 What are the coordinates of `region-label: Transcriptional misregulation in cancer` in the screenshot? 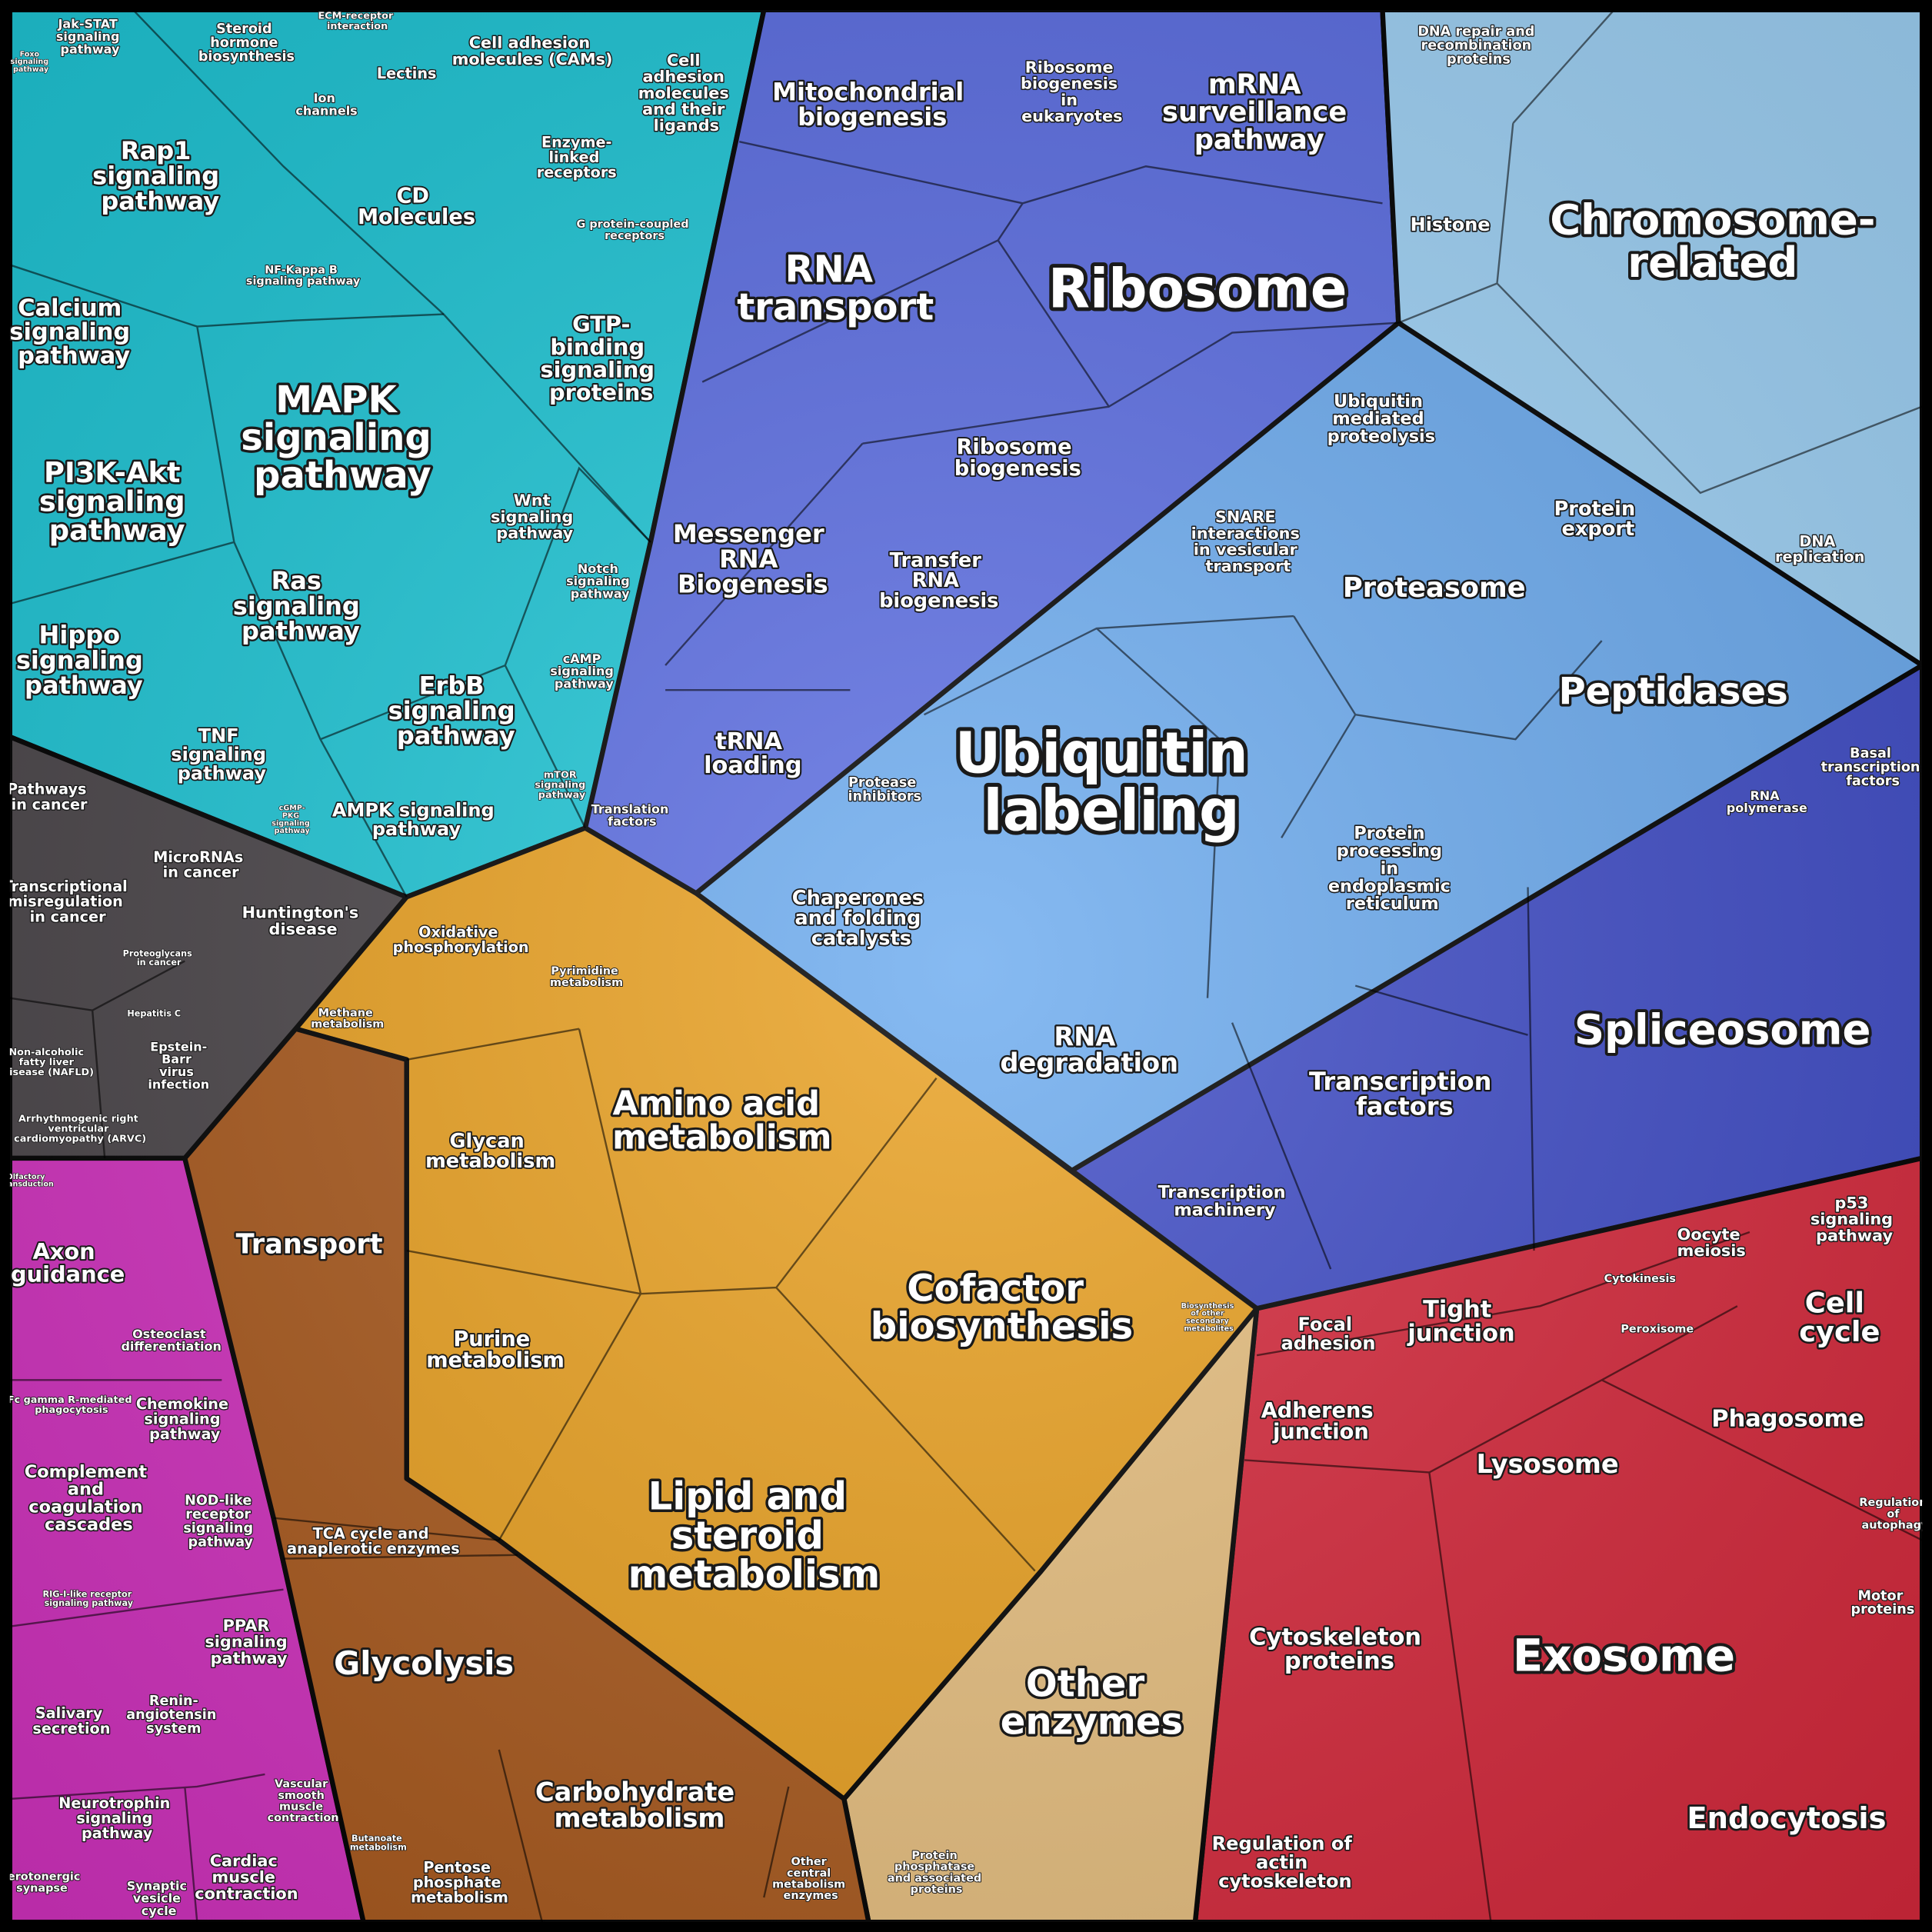 It's located at (68, 901).